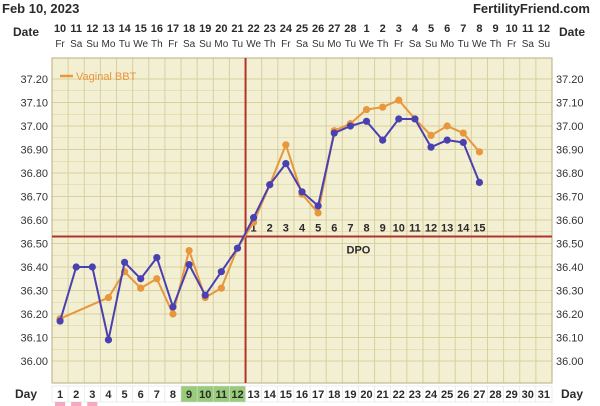 The image size is (600, 406). I want to click on cycle-day-label: 27, so click(479, 395).